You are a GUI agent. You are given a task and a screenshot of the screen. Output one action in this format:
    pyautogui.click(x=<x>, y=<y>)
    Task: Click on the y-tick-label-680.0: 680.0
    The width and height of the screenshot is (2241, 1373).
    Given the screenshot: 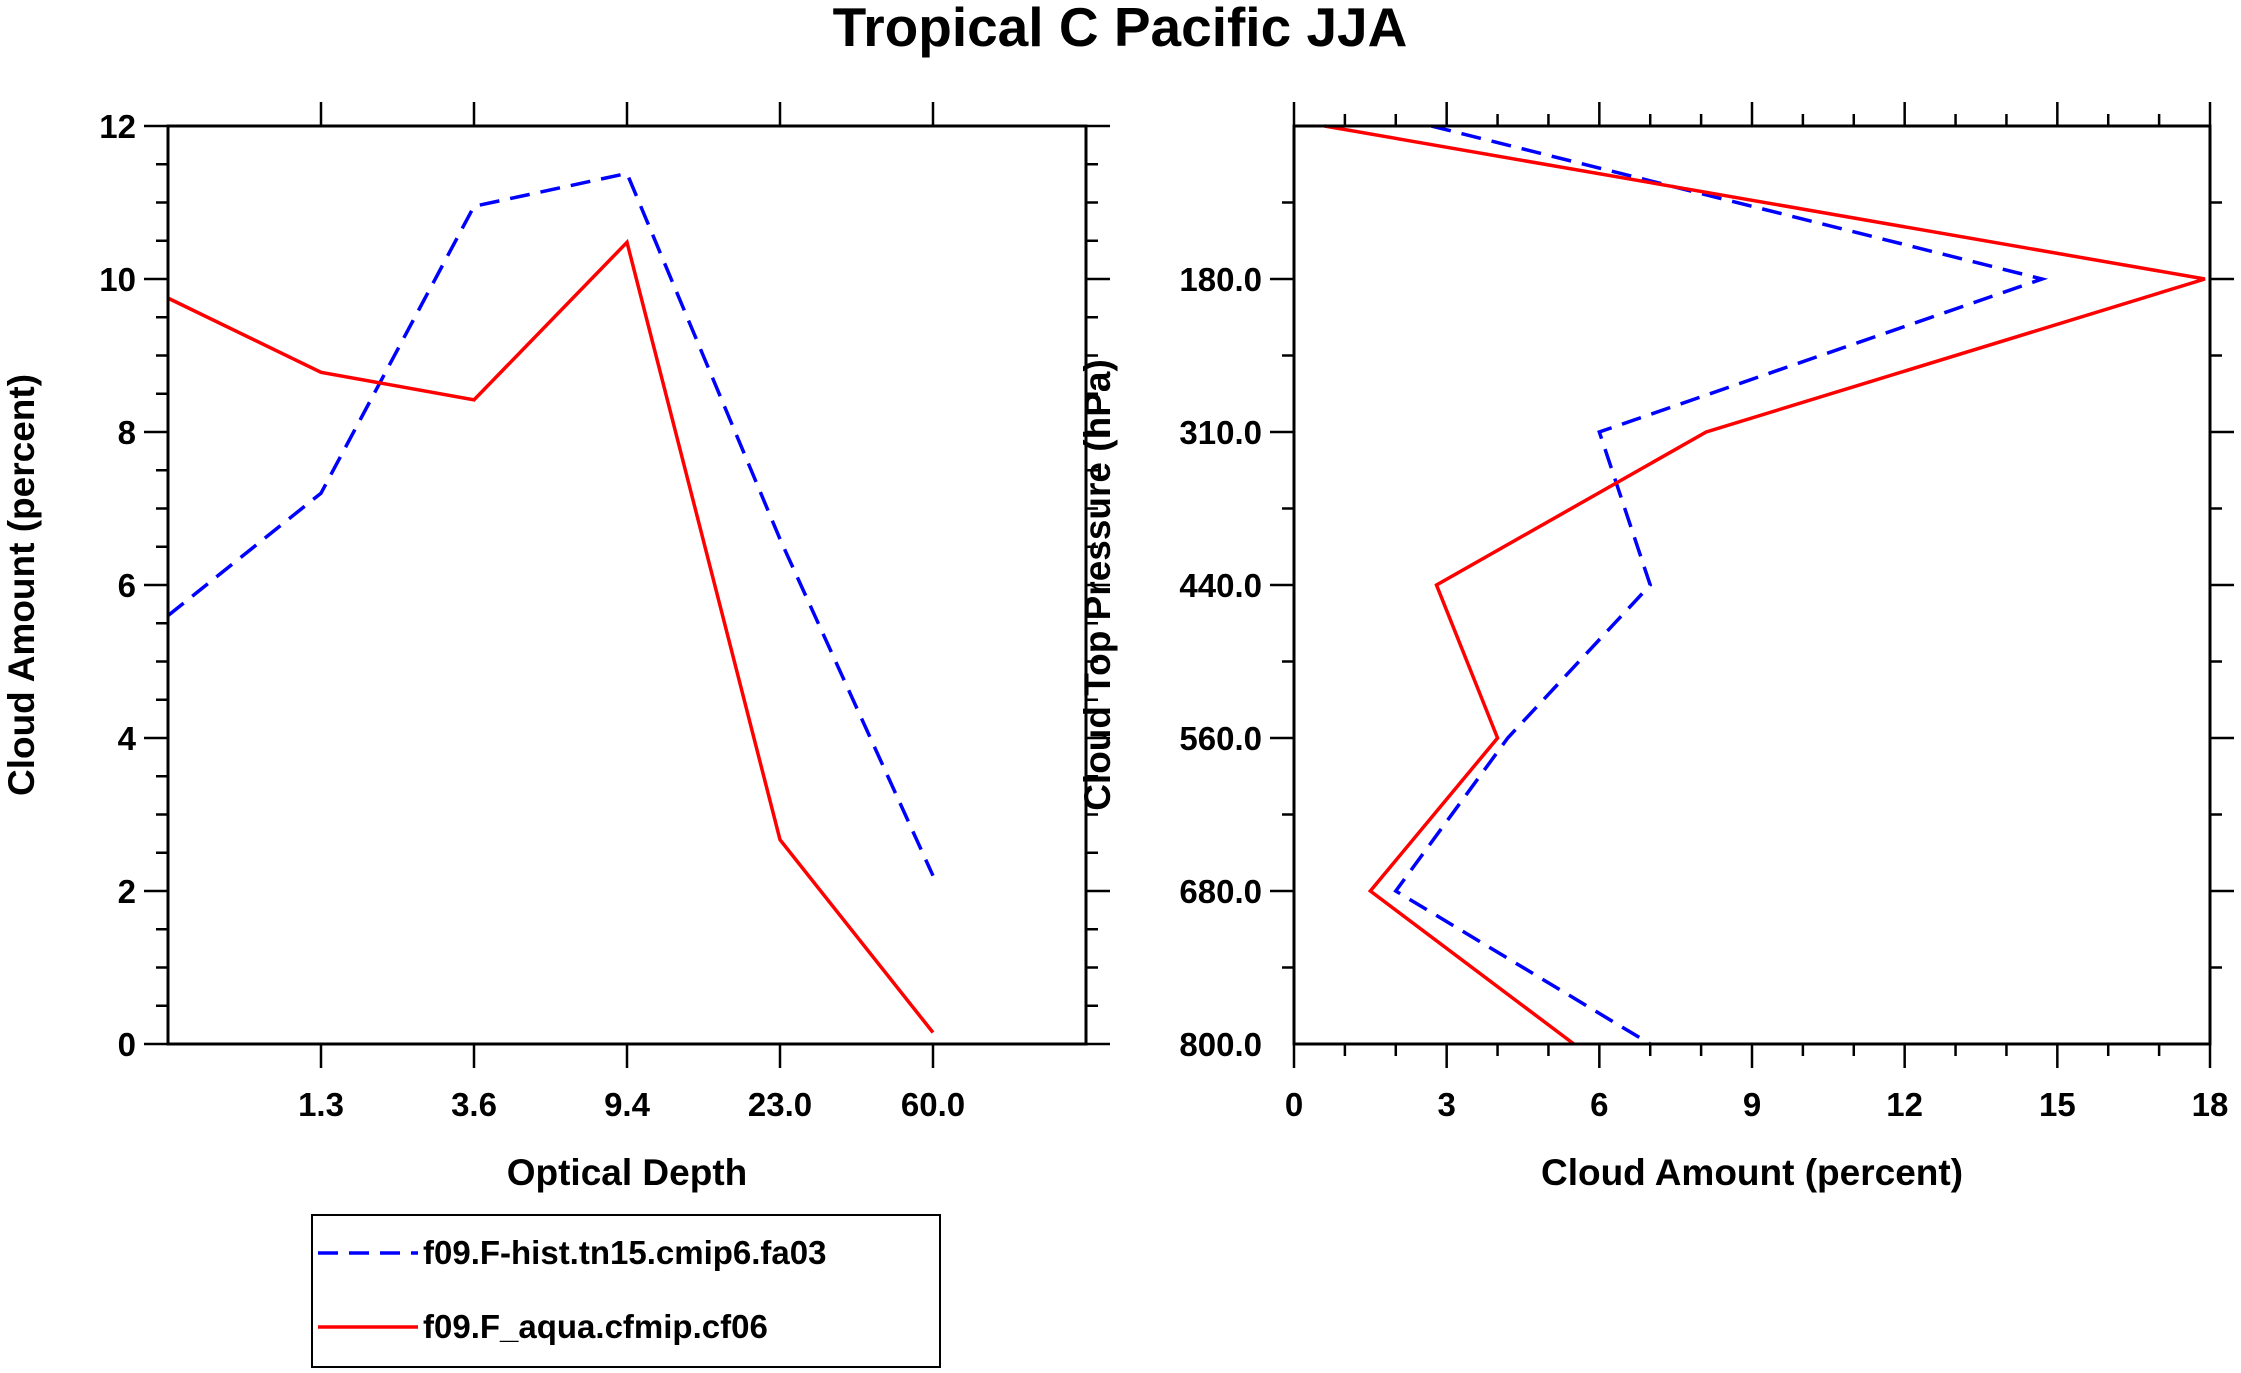 What is the action you would take?
    pyautogui.click(x=1220, y=891)
    